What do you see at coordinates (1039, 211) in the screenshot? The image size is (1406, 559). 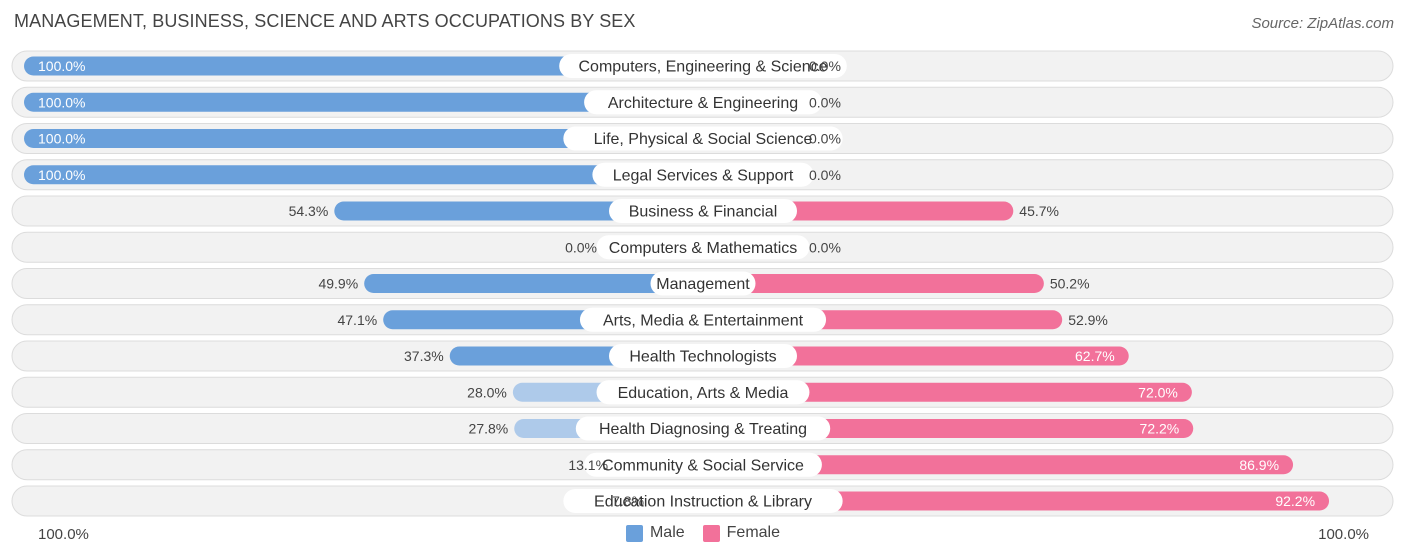 I see `value-label-female: 45.7%` at bounding box center [1039, 211].